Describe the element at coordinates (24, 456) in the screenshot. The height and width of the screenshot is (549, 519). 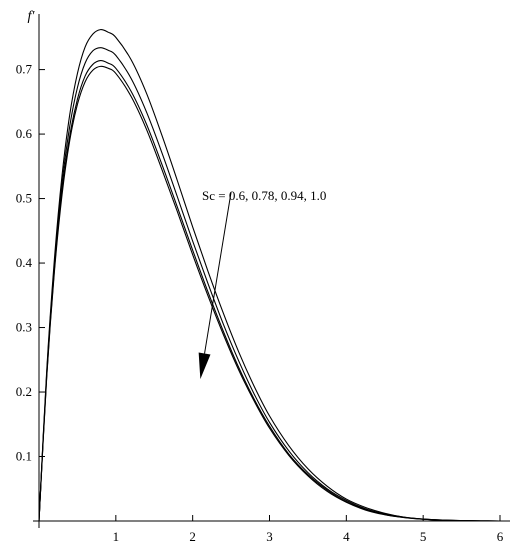
I see `y-tick-label: 0.1` at that location.